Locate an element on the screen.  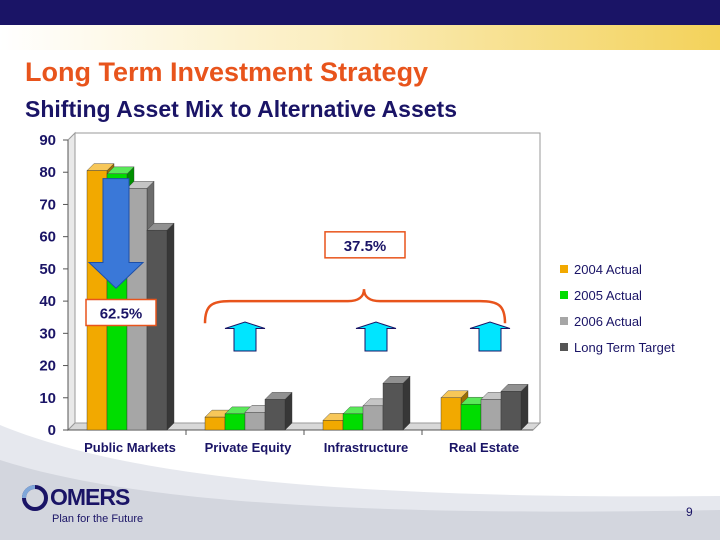
legend-item: 2004 Actual is located at coordinates (617, 269).